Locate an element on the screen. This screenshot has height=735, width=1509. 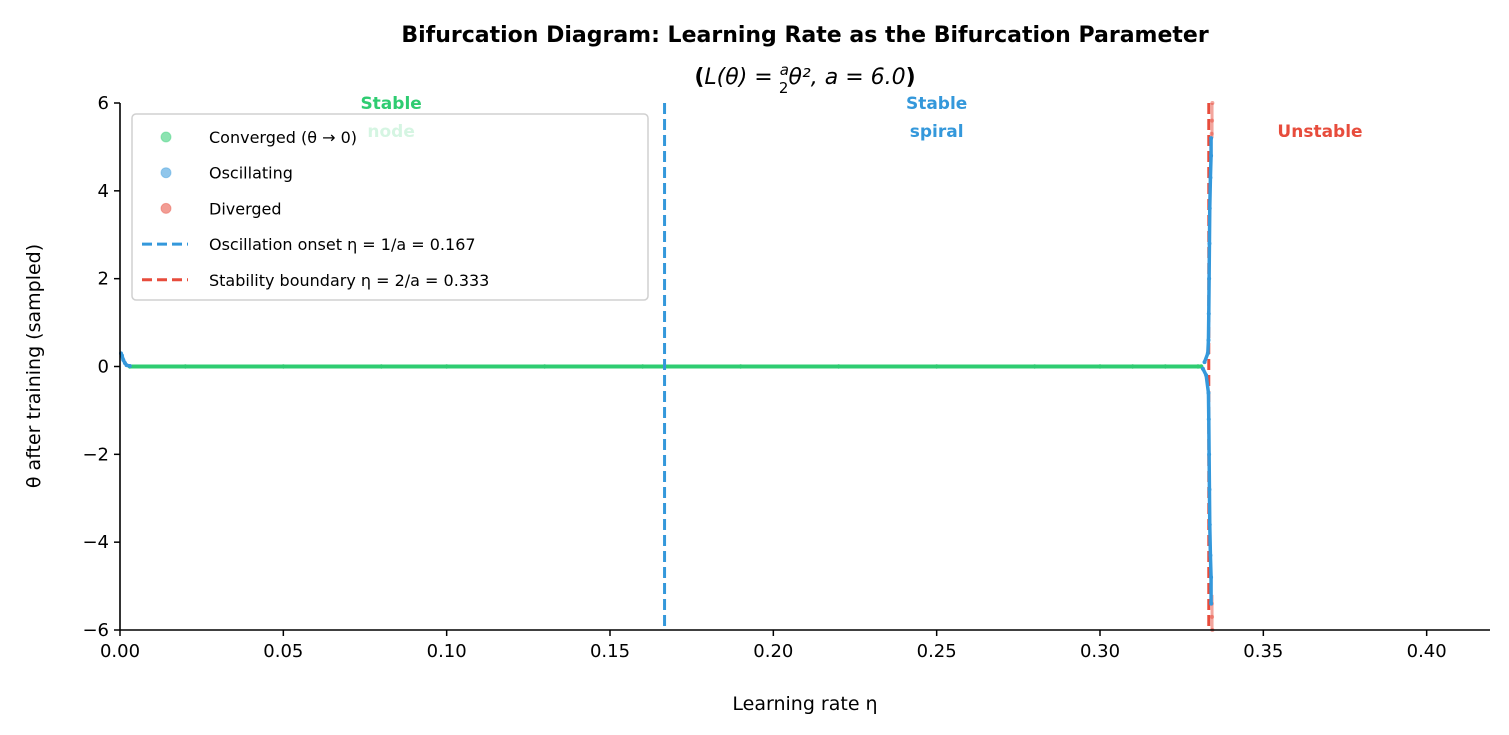
y-tick-label: −4 is located at coordinates (95, 542).